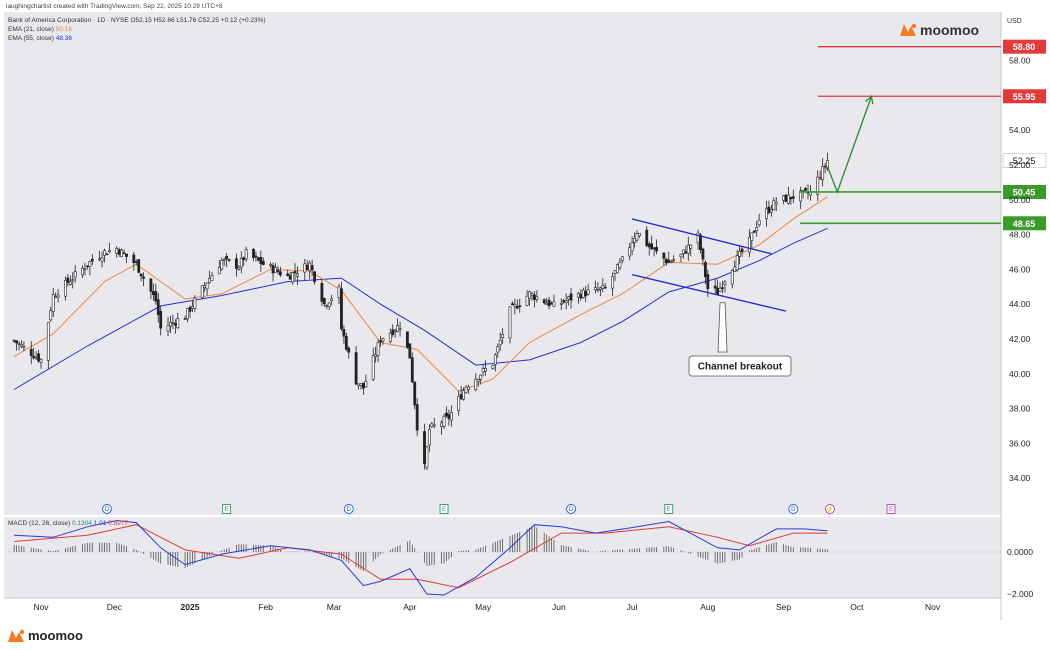 The height and width of the screenshot is (650, 1050). Describe the element at coordinates (16, 635) in the screenshot. I see `moomoo-footer-logo-icon` at that location.